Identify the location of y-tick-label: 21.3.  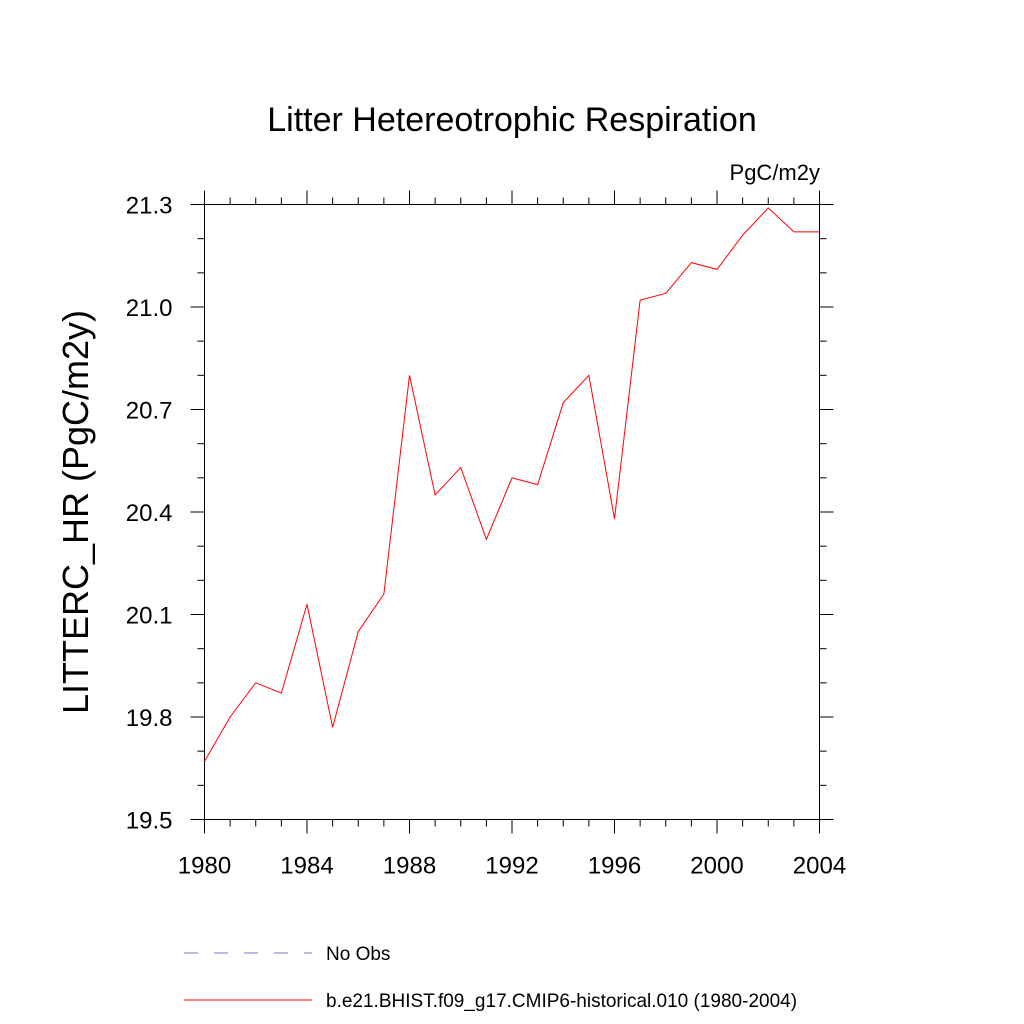
(149, 206).